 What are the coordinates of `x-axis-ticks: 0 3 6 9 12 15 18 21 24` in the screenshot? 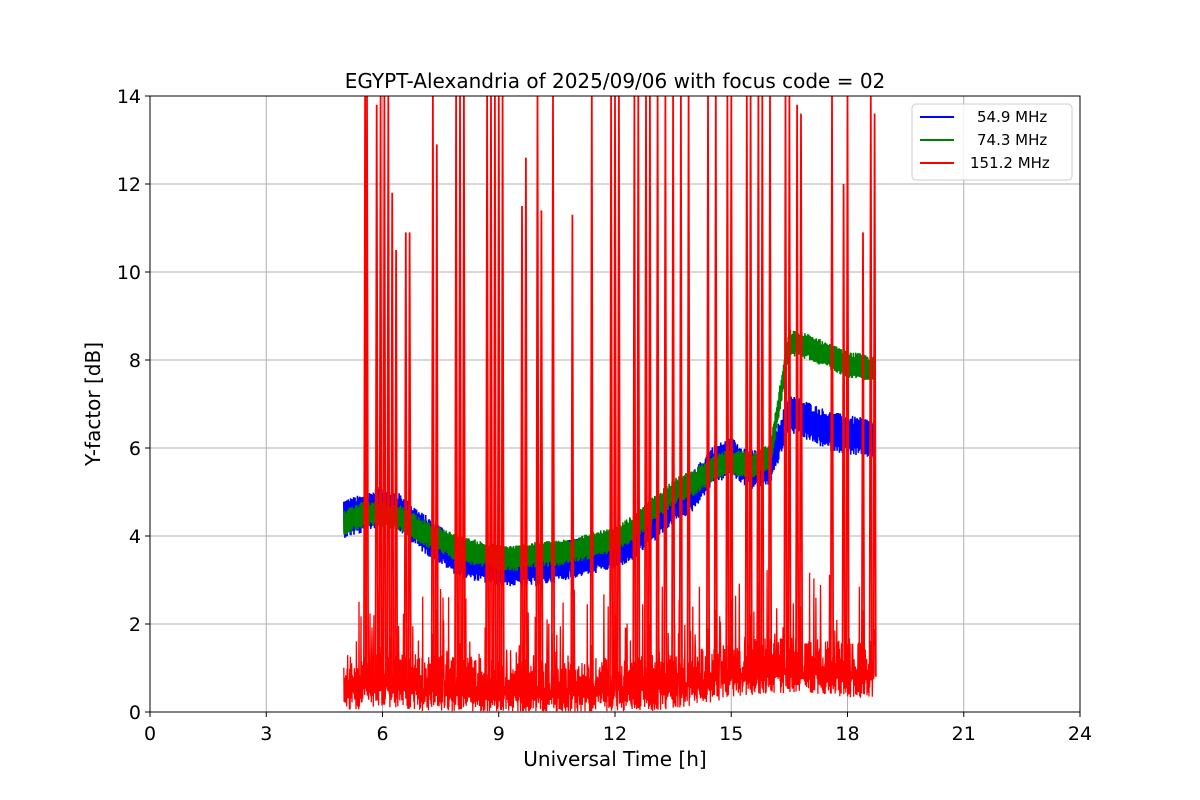 It's located at (618, 728).